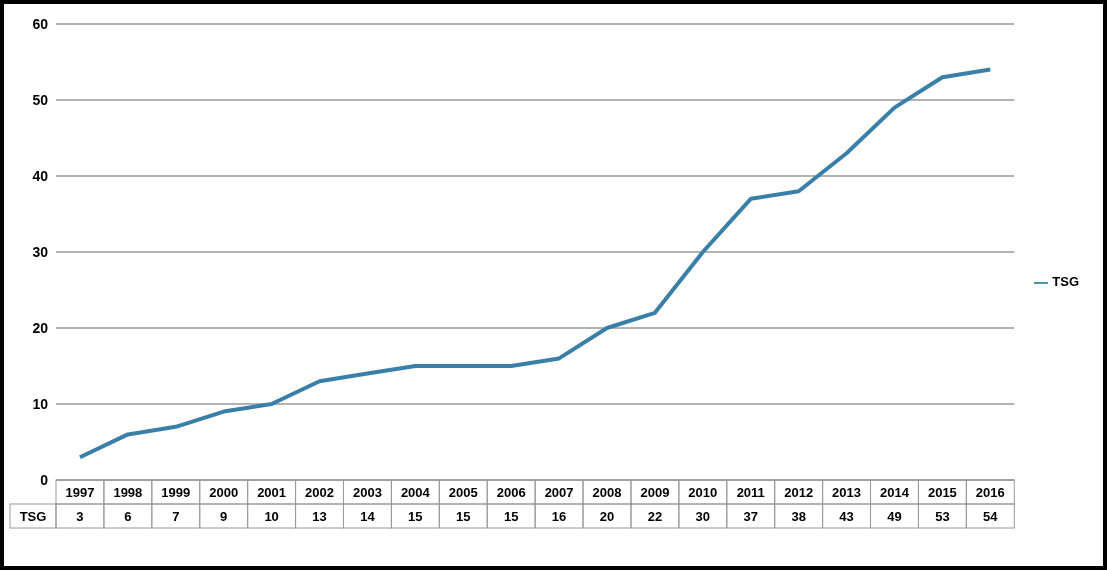  What do you see at coordinates (44, 479) in the screenshot?
I see `y-tick-label: 0` at bounding box center [44, 479].